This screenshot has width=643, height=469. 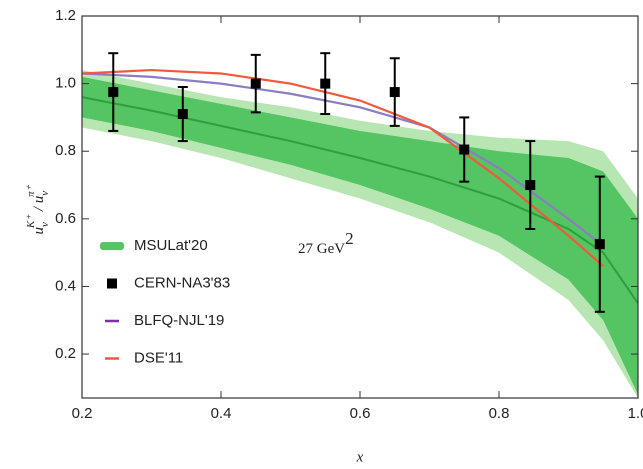 What do you see at coordinates (321, 249) in the screenshot?
I see `annotation-text: 27 GeV` at bounding box center [321, 249].